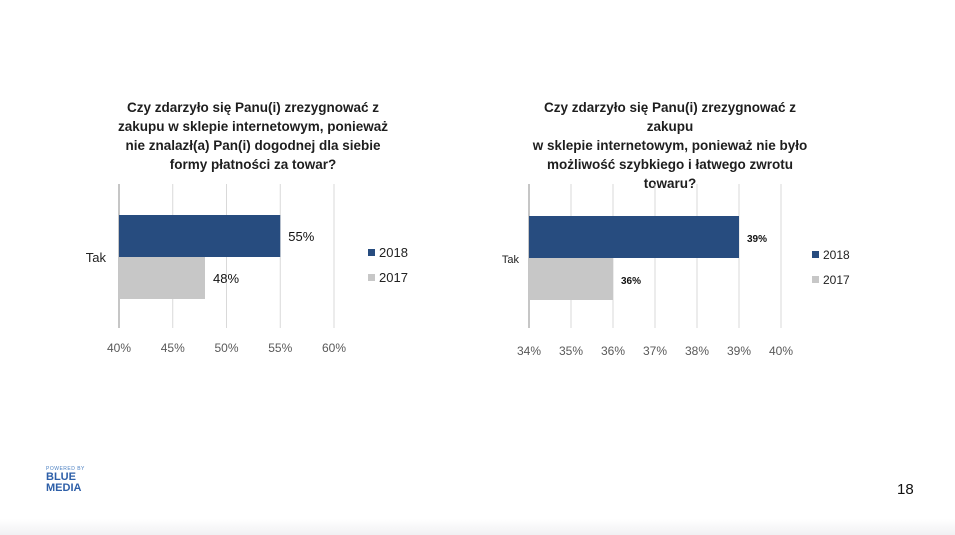 This screenshot has width=955, height=535. Describe the element at coordinates (226, 348) in the screenshot. I see `x-tick-label: 50%` at that location.